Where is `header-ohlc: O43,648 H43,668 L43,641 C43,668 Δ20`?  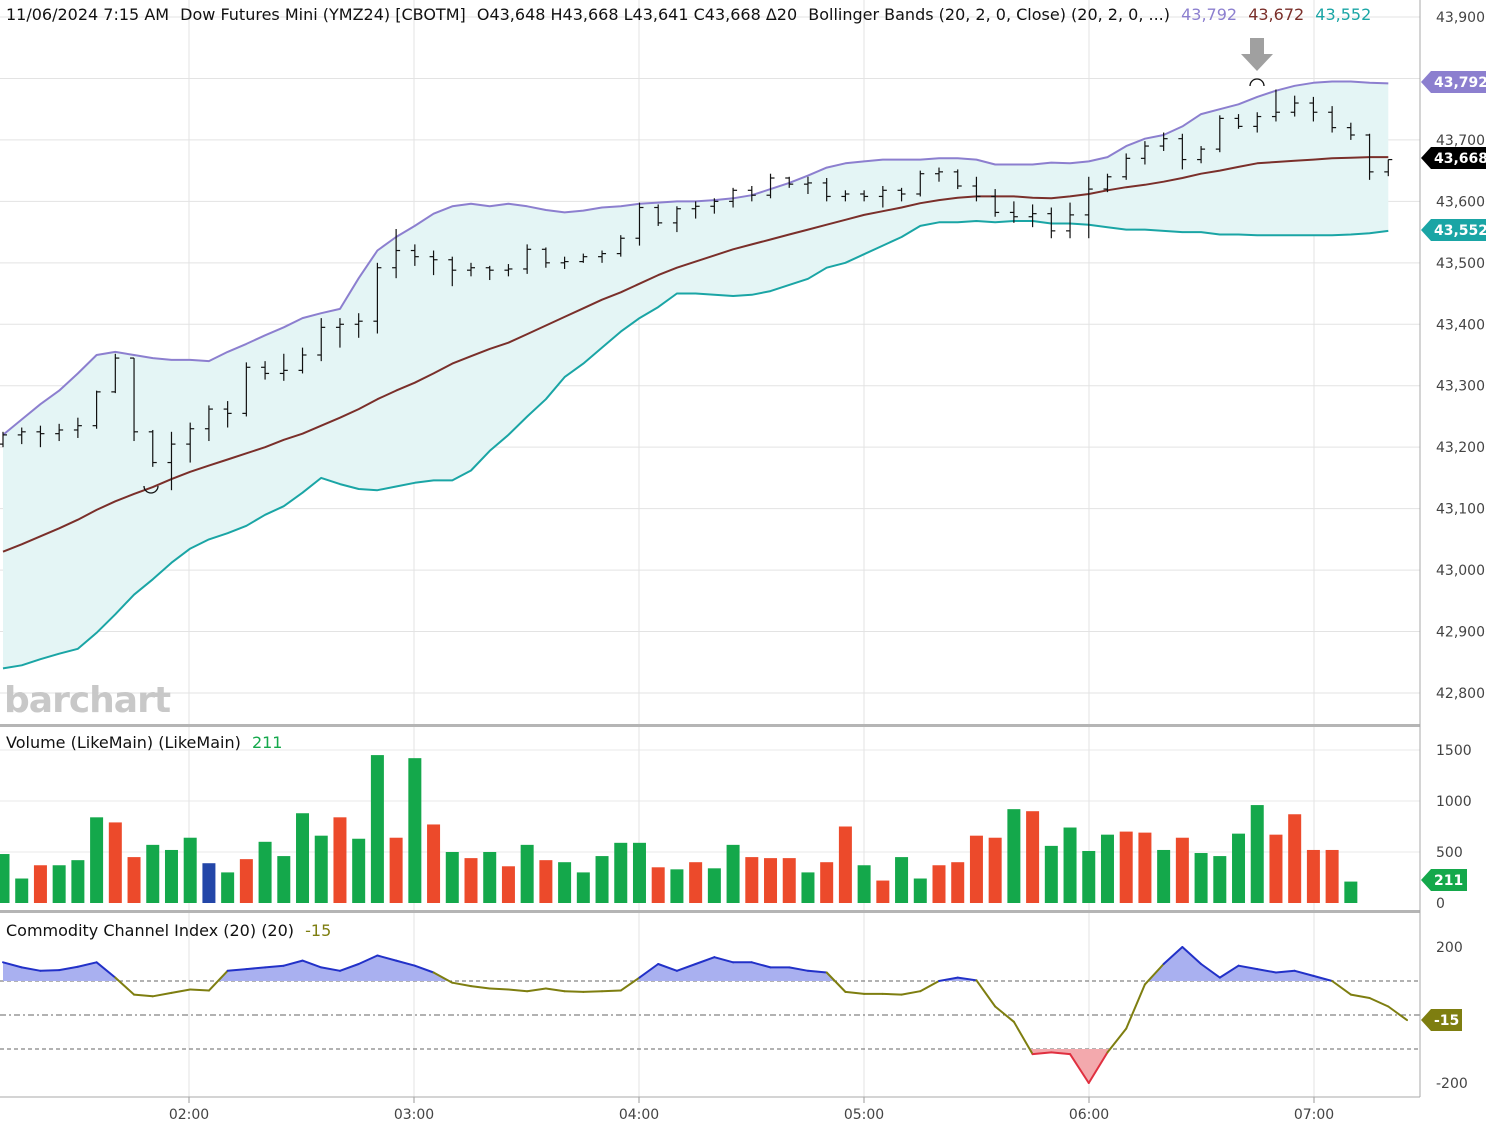
header-ohlc: O43,648 H43,668 L43,641 C43,668 Δ20 is located at coordinates (637, 14).